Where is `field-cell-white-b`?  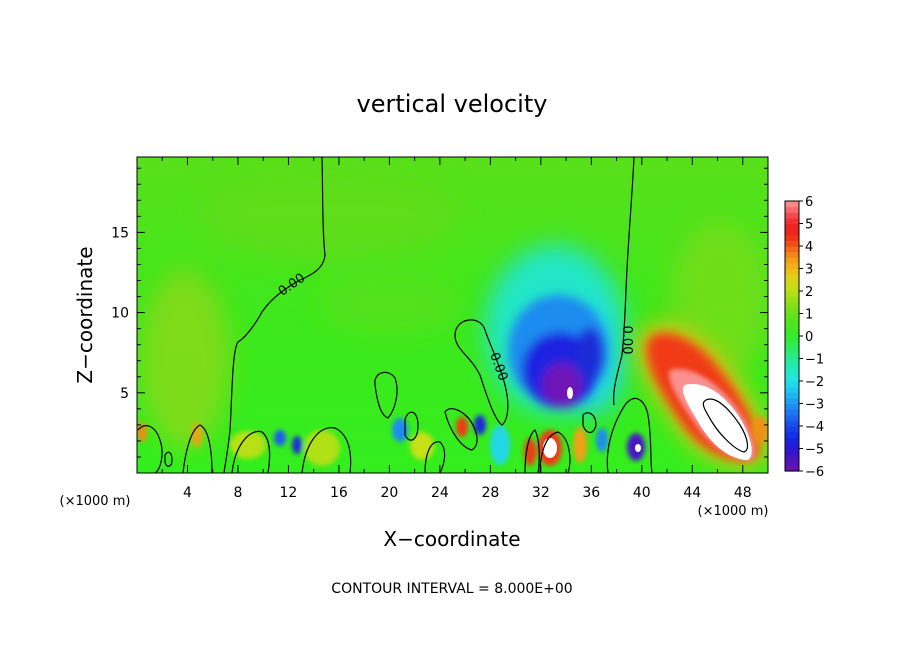 field-cell-white-b is located at coordinates (638, 448).